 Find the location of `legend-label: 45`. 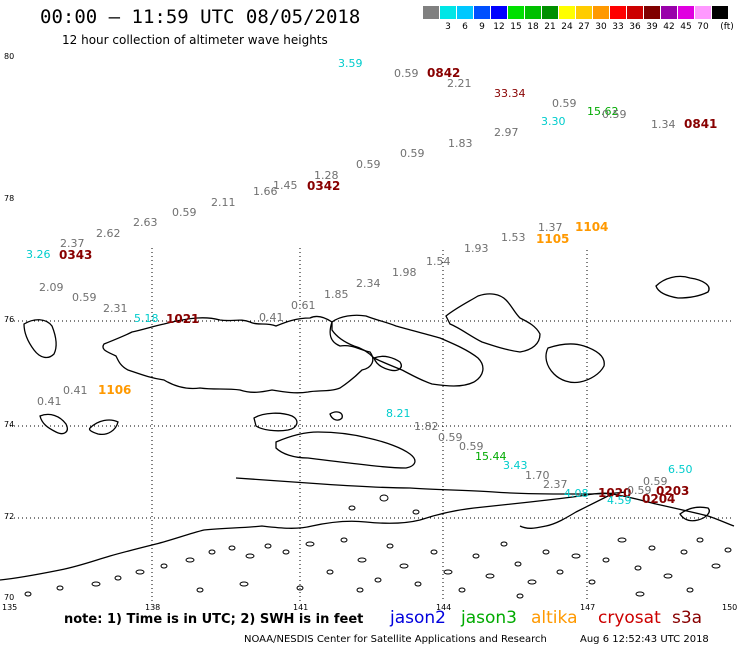

legend-label: 45 is located at coordinates (686, 27).